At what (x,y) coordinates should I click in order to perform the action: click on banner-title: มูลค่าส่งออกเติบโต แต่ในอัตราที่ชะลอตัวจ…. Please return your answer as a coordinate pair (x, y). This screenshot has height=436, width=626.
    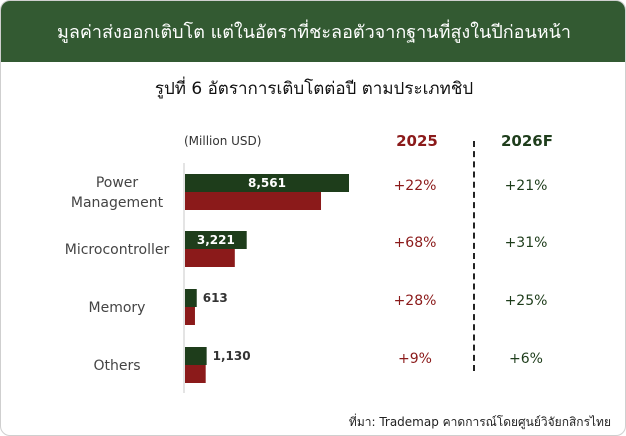
    Looking at the image, I should click on (313, 31).